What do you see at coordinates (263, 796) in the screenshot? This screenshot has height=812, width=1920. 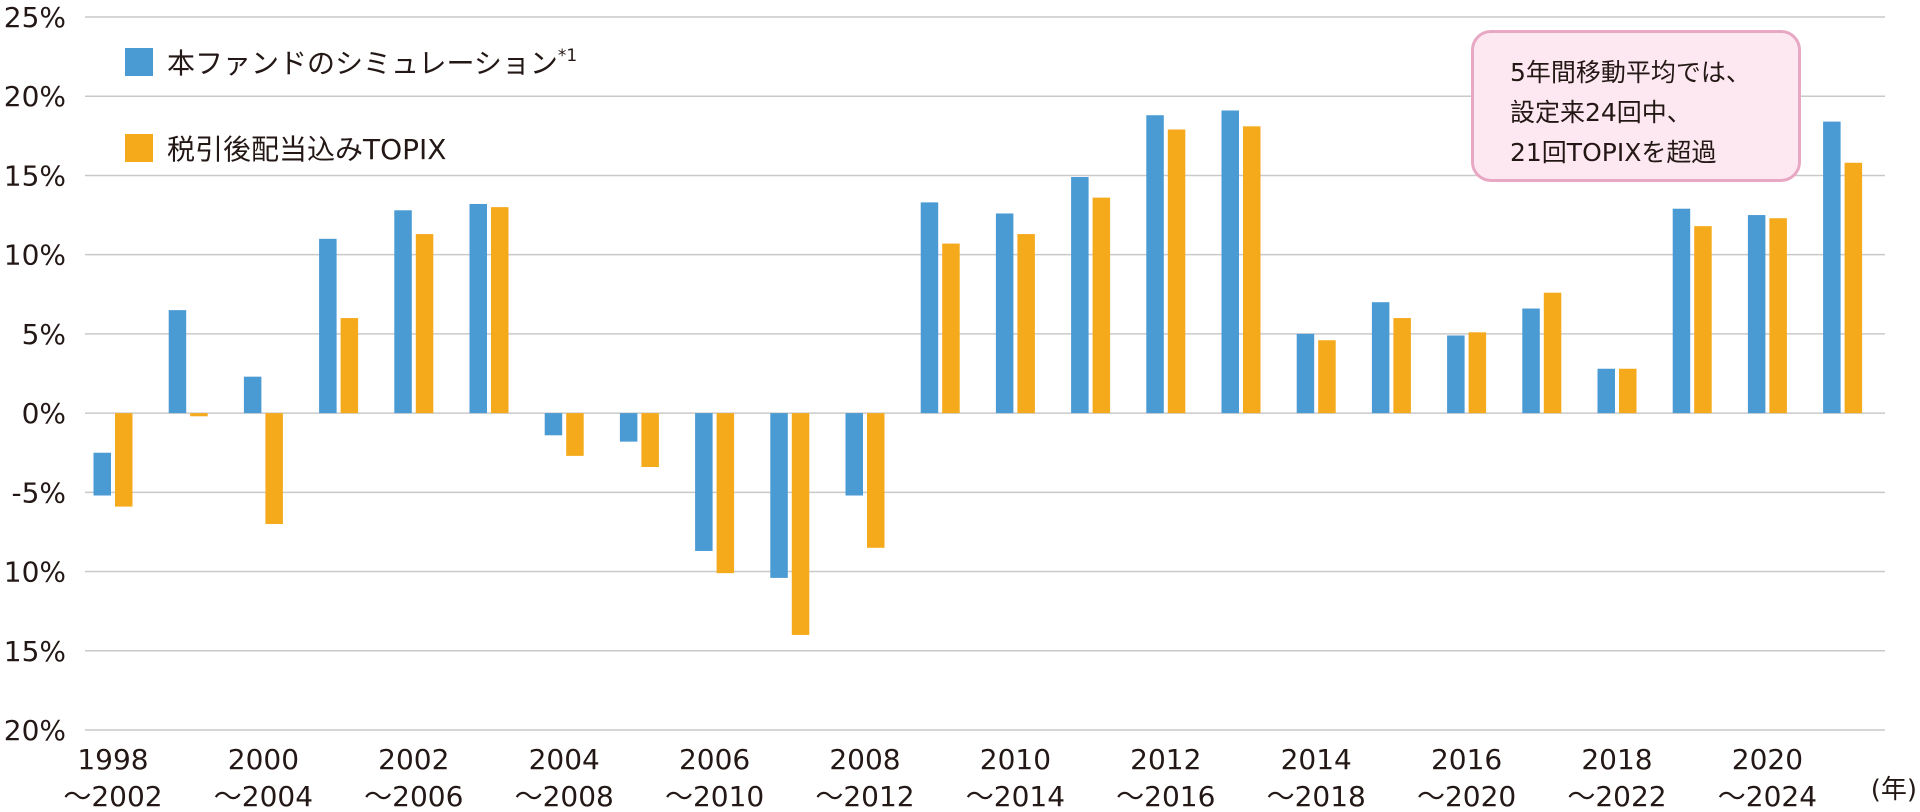 I see `x-tick-label-end: ～2004` at bounding box center [263, 796].